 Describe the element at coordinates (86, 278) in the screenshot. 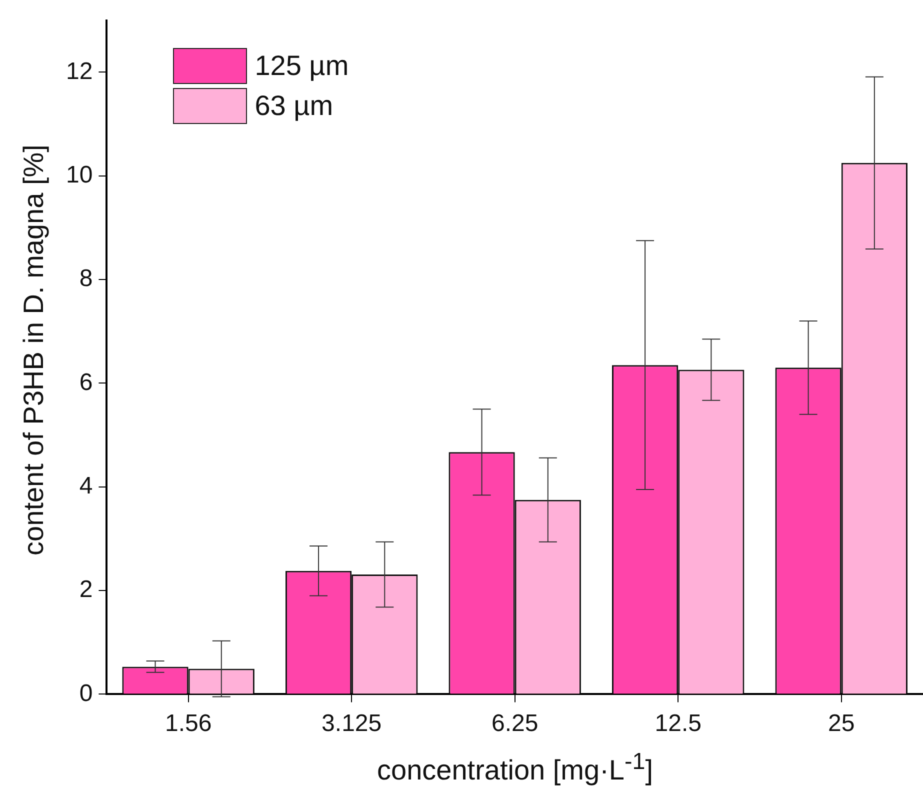

I see `y-tick-label: 8` at that location.